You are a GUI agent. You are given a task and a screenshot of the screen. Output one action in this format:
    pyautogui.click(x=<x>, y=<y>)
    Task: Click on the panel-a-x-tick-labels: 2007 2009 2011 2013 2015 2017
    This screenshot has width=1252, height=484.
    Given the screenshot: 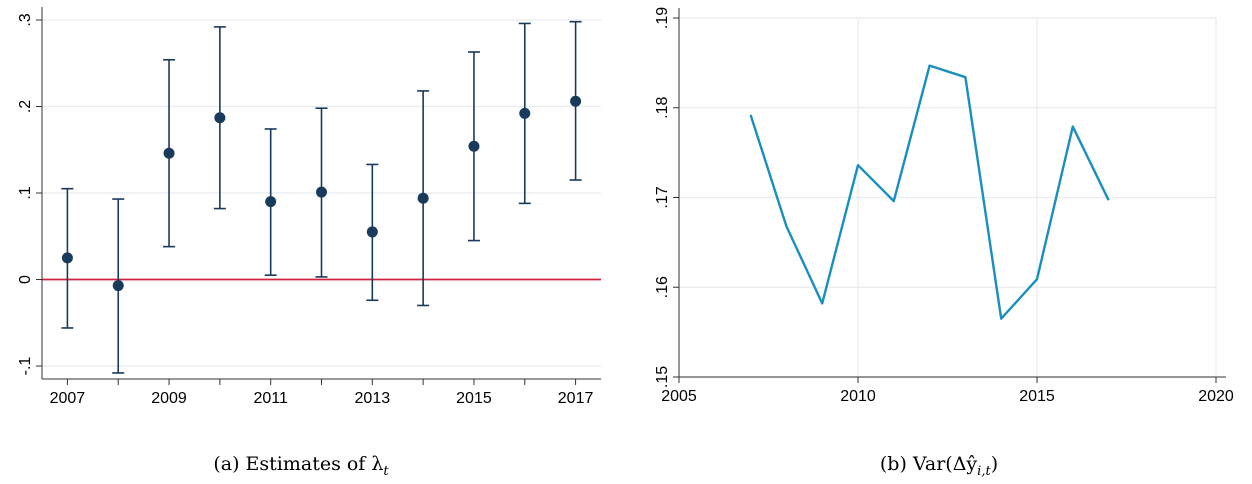 What is the action you would take?
    pyautogui.click(x=322, y=398)
    